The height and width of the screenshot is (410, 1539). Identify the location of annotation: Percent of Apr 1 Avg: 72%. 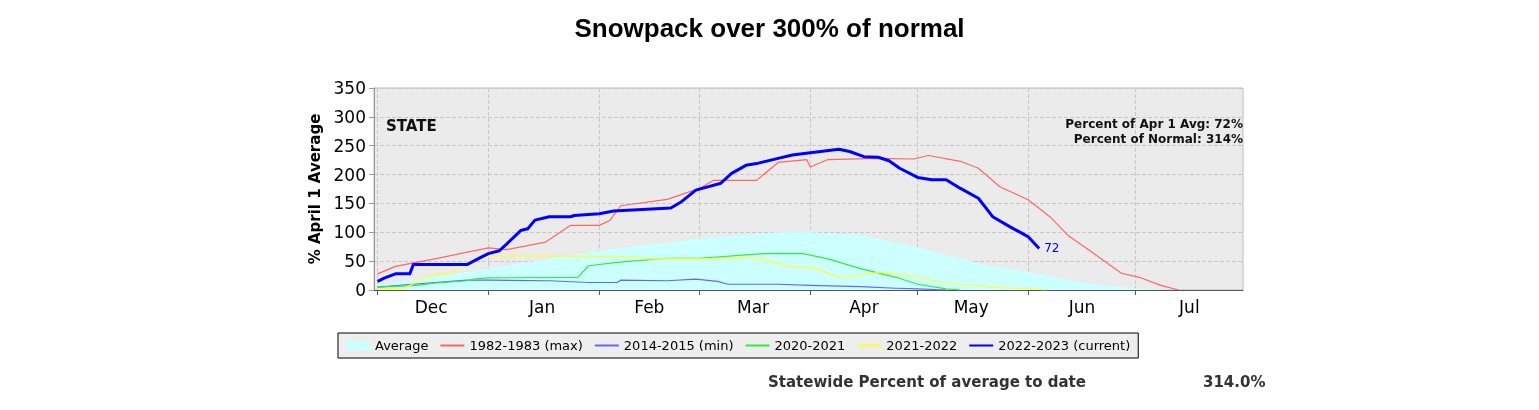
(1154, 124).